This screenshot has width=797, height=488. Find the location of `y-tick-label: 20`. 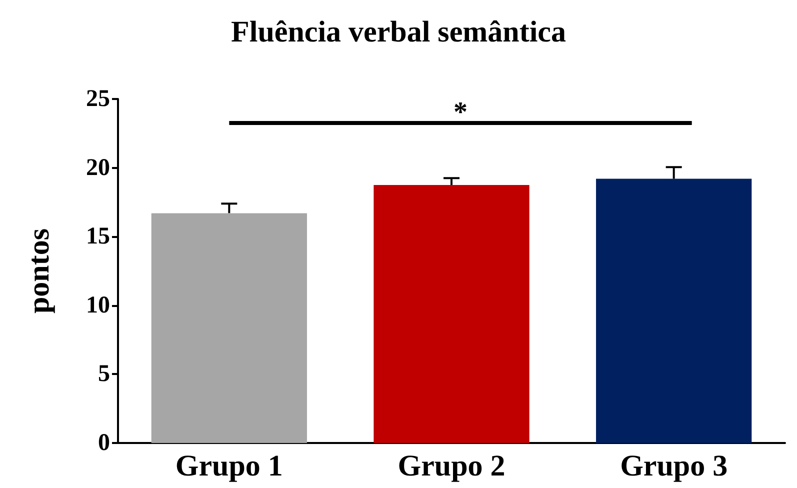

y-tick-label: 20 is located at coordinates (98, 167).